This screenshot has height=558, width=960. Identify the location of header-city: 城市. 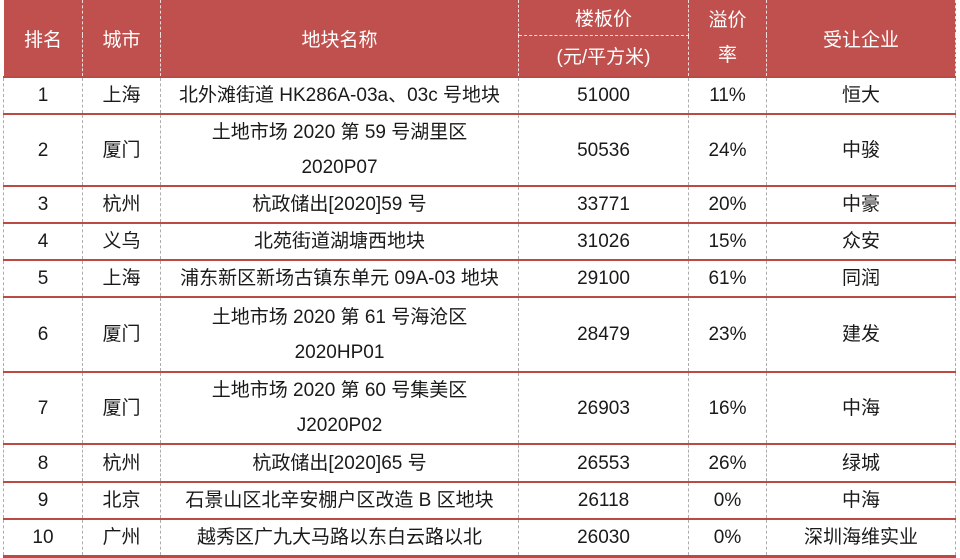
(121, 39).